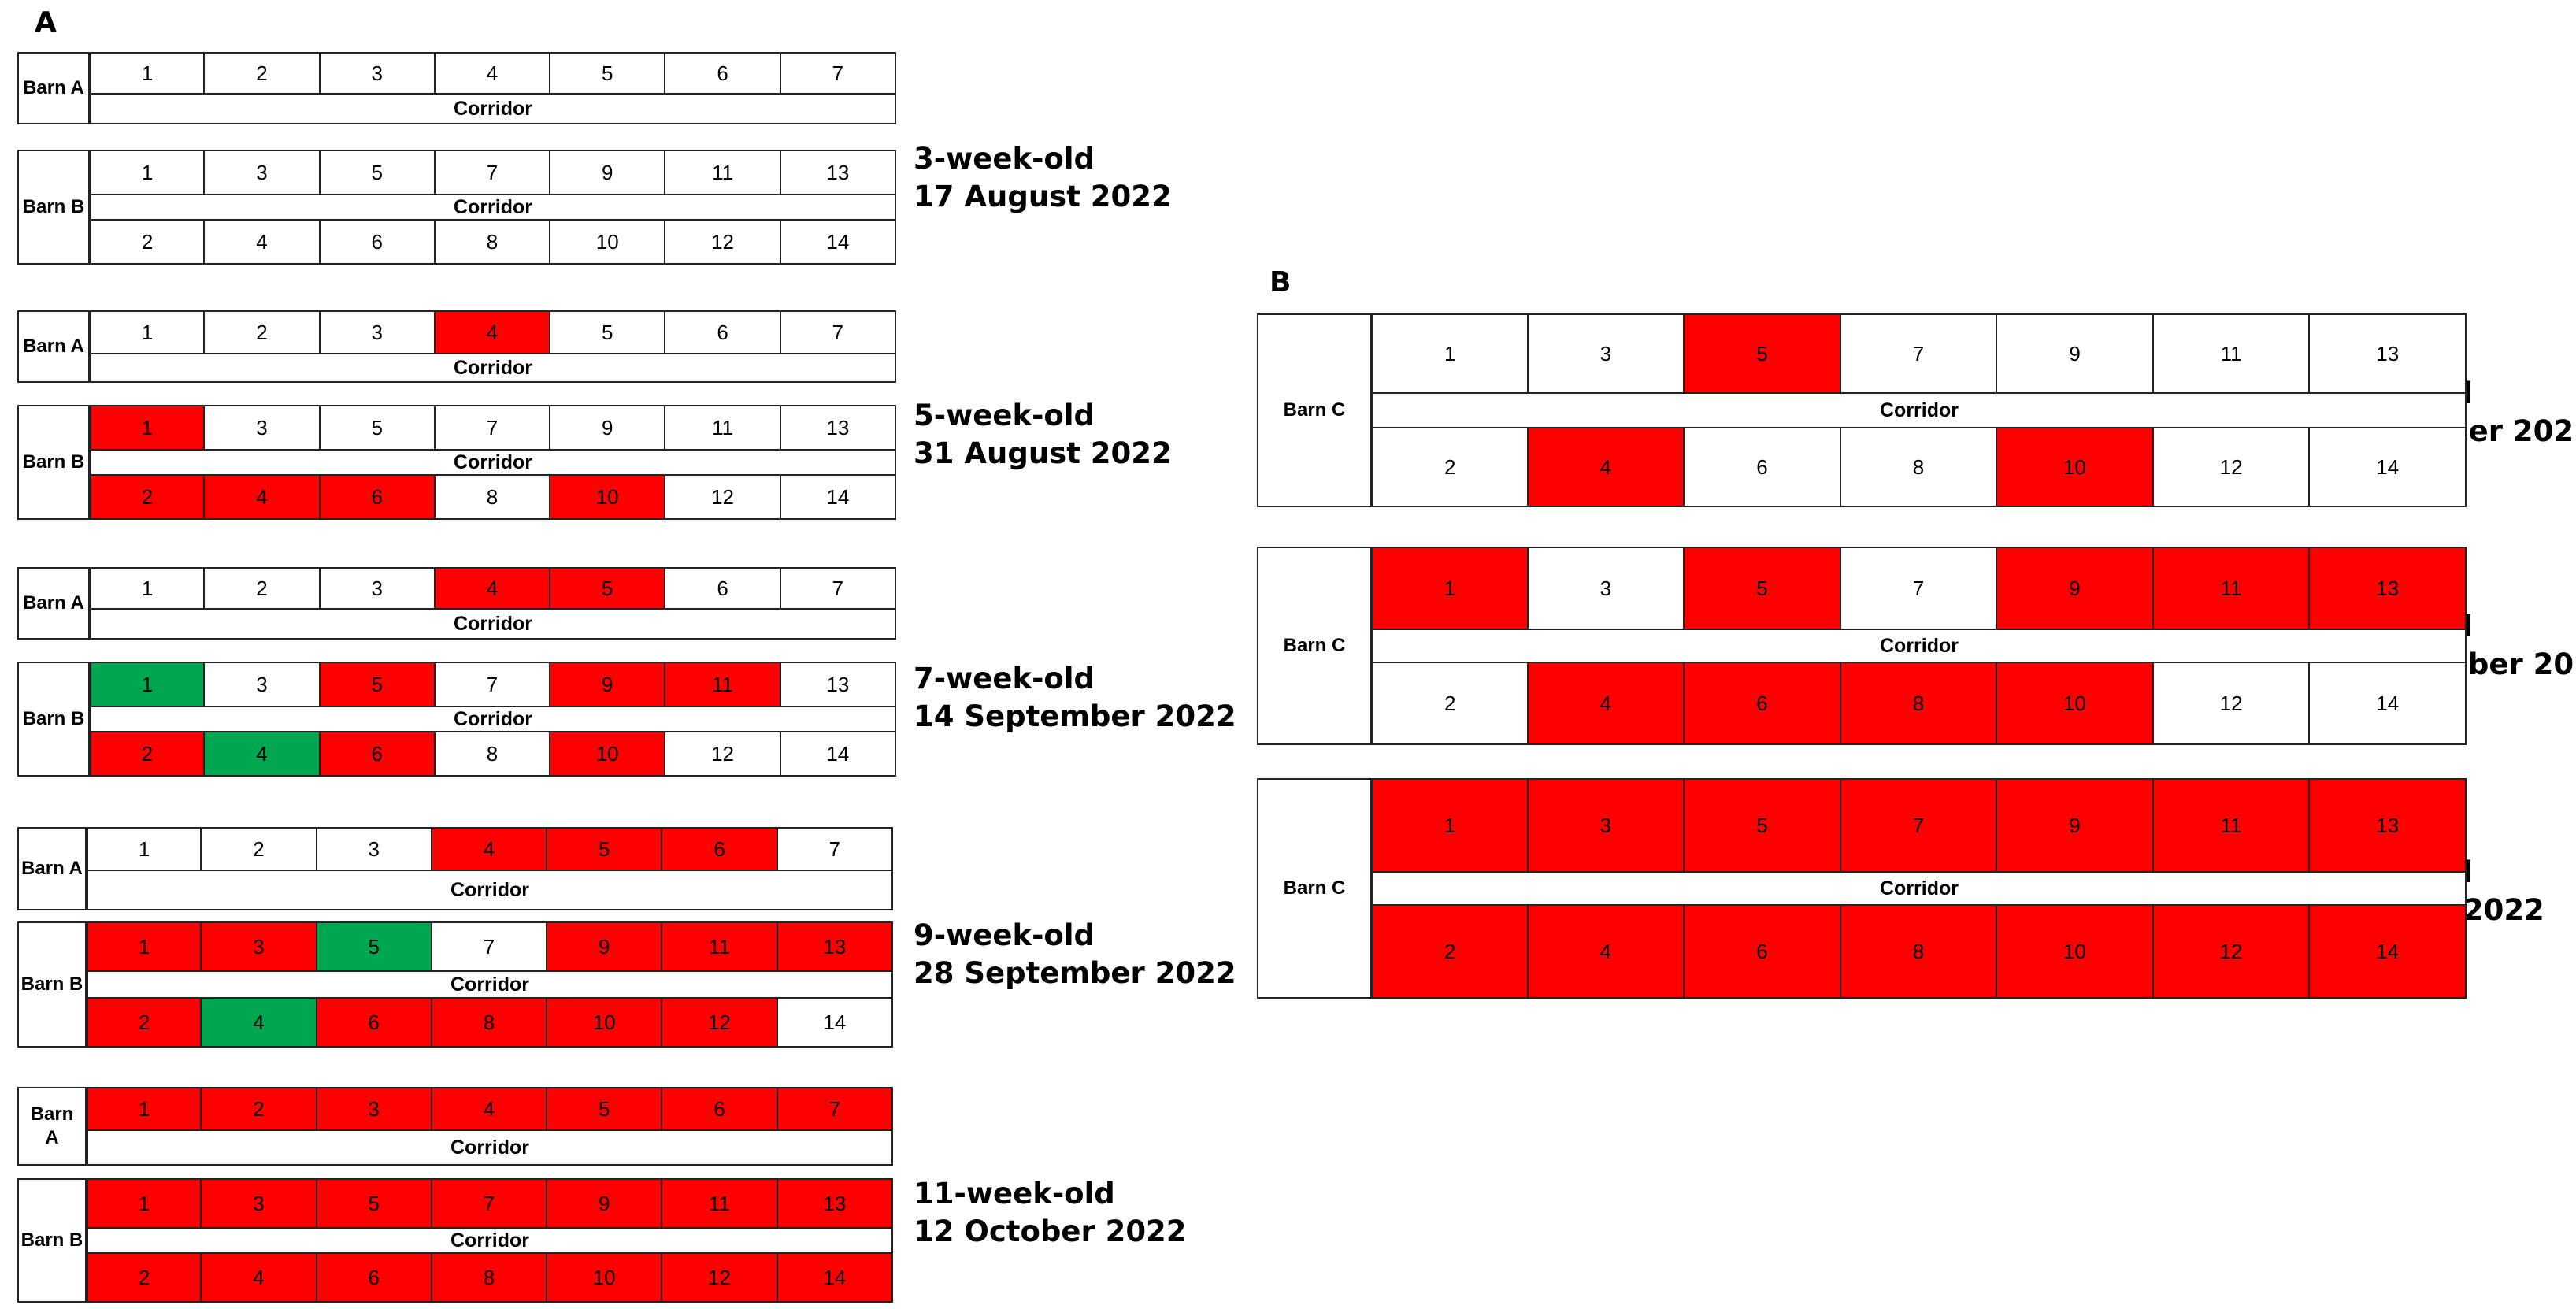 This screenshot has width=2576, height=1309. I want to click on caption-age: 5-week-old, so click(1004, 415).